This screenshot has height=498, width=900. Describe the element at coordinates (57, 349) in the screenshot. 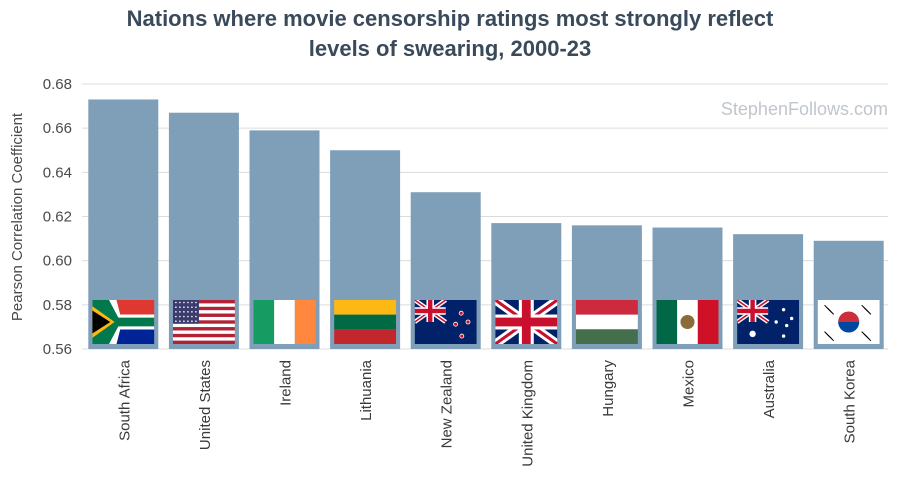

I see `y-tick-label: 0.56` at that location.